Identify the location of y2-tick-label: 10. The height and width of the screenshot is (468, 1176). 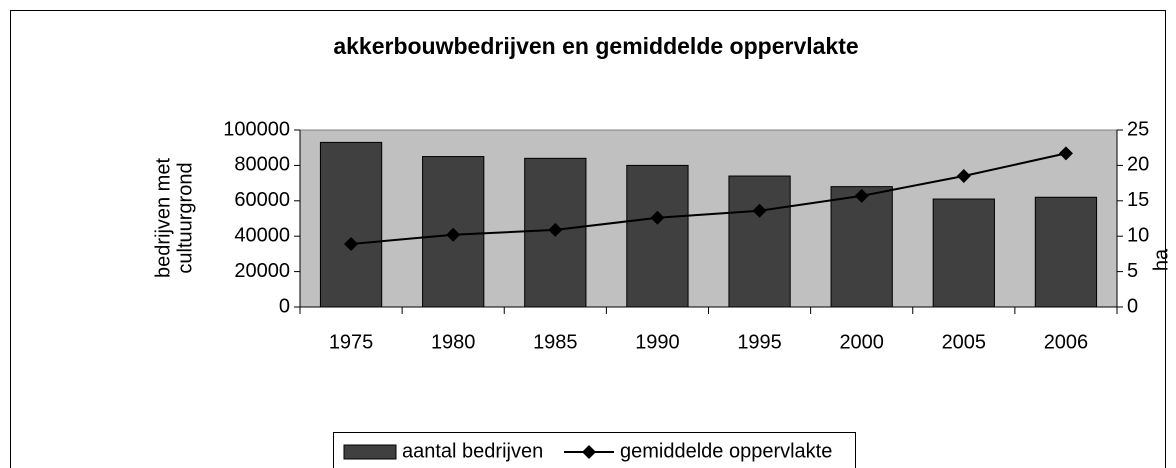
(1138, 235).